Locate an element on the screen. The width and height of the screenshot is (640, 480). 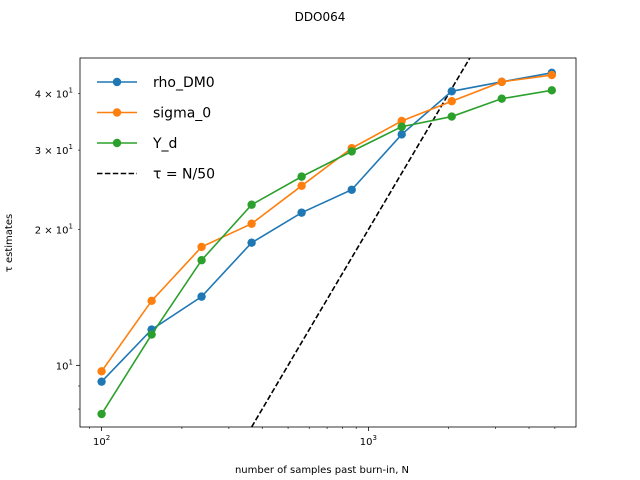
x-axis-title: number of samples past burn-in, N is located at coordinates (322, 470).